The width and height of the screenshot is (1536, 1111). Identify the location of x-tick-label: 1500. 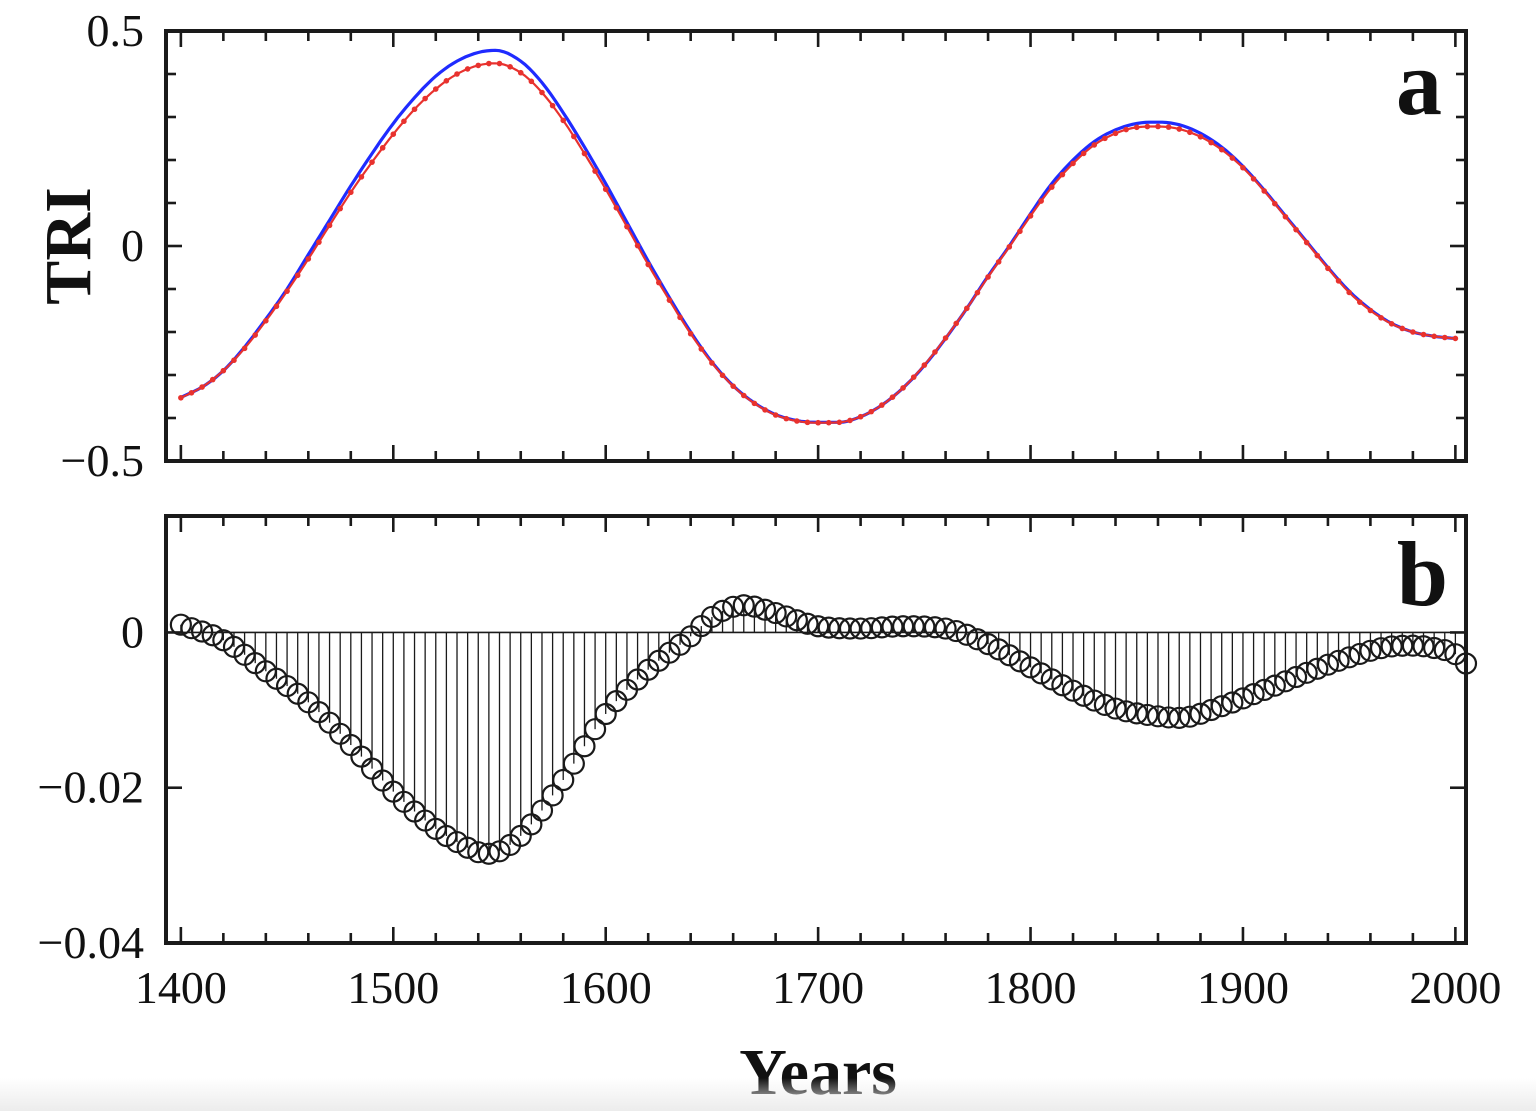
(393, 987).